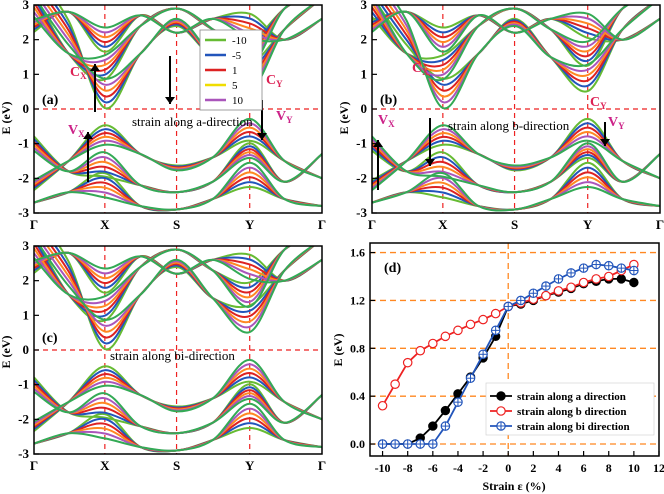 The image size is (664, 494). I want to click on x-tick-label: -6, so click(433, 468).